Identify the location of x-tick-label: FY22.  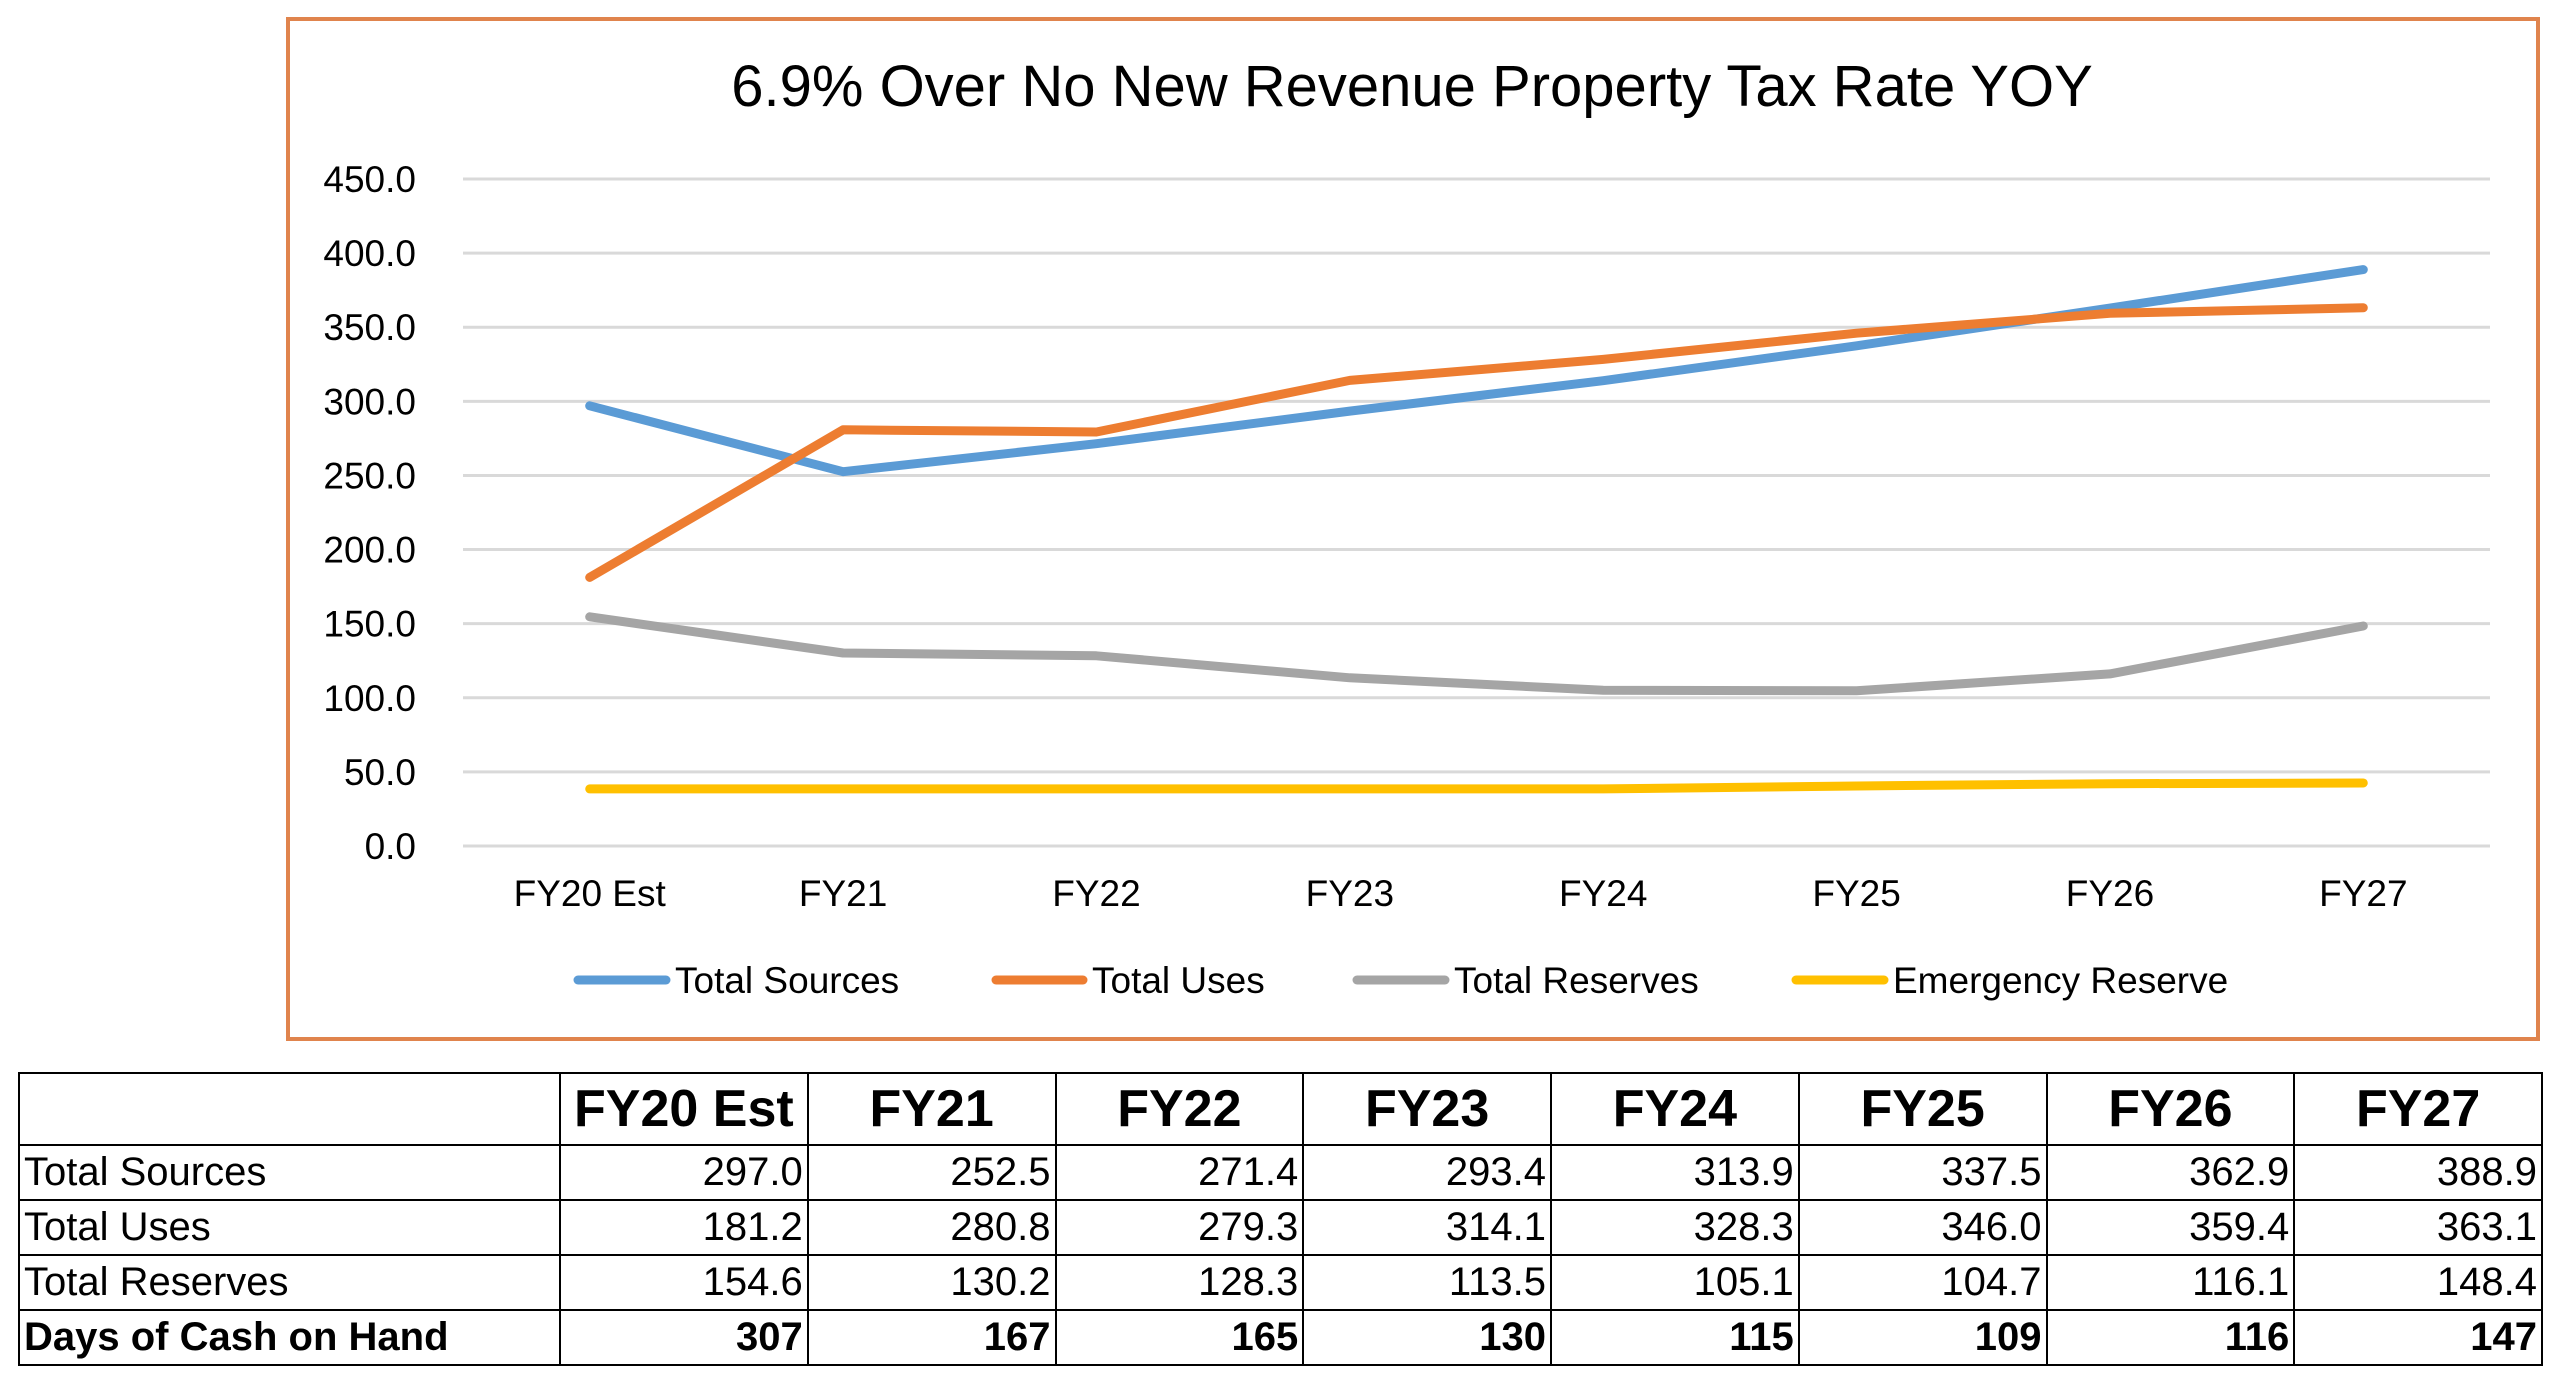
(1096, 893).